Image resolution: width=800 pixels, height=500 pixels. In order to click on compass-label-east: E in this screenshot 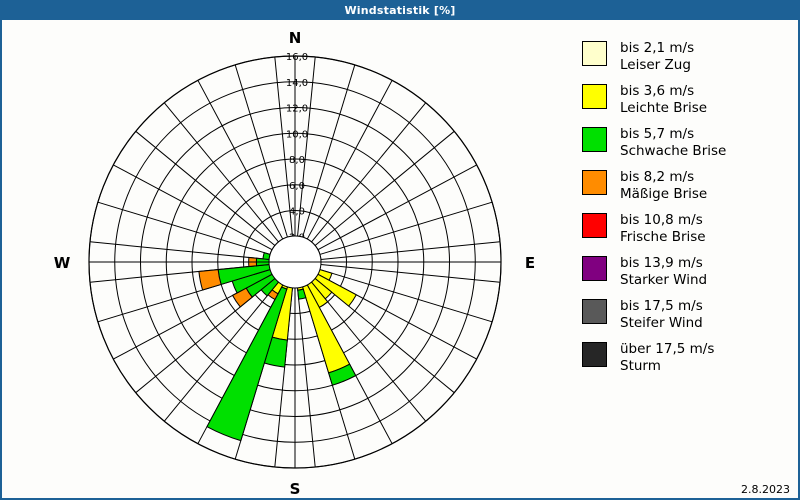, I will do `click(530, 263)`.